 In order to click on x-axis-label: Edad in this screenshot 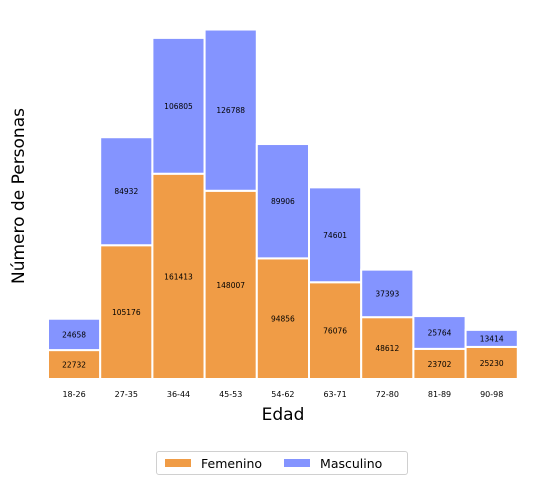, I will do `click(283, 415)`.